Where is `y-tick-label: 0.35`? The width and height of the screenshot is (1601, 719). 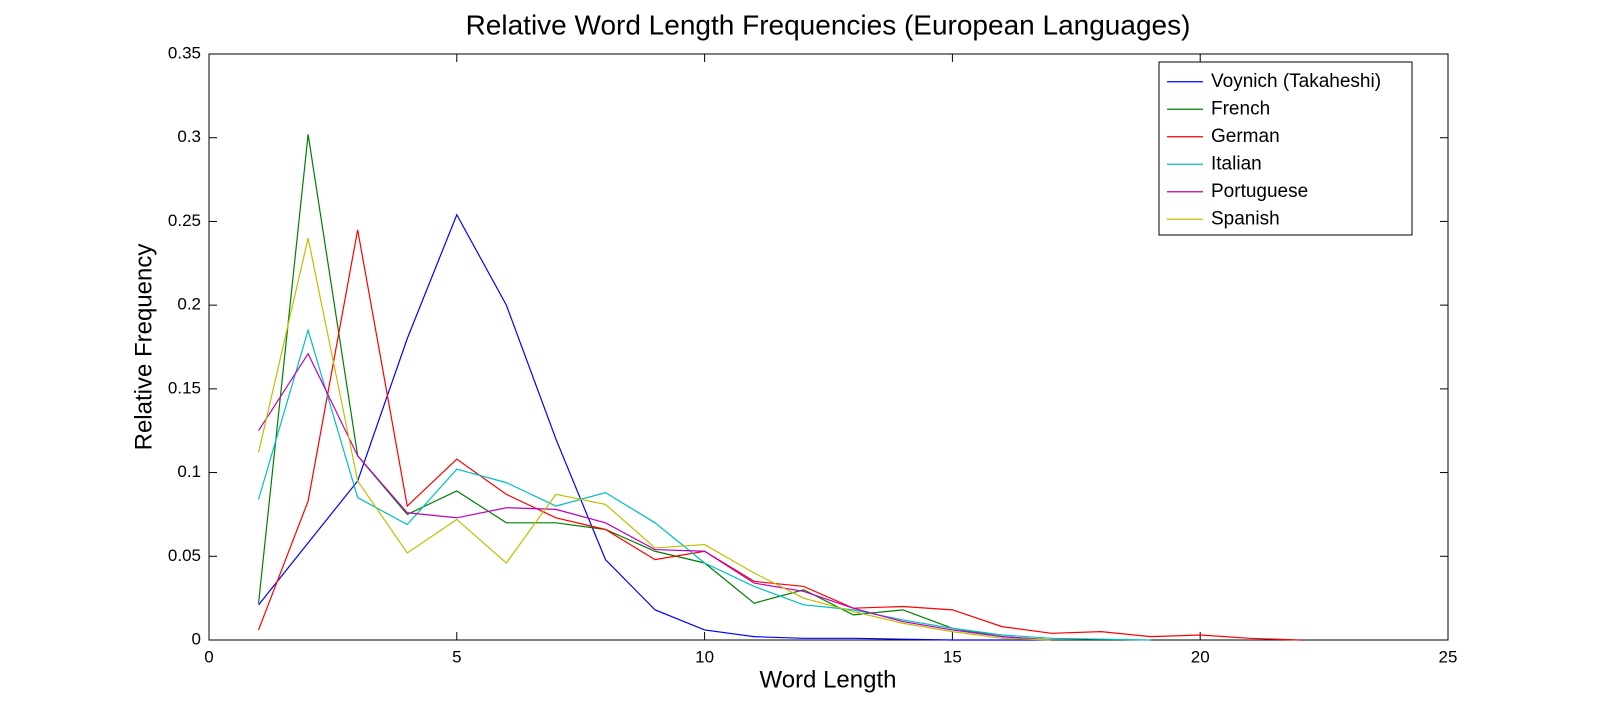
y-tick-label: 0.35 is located at coordinates (184, 52).